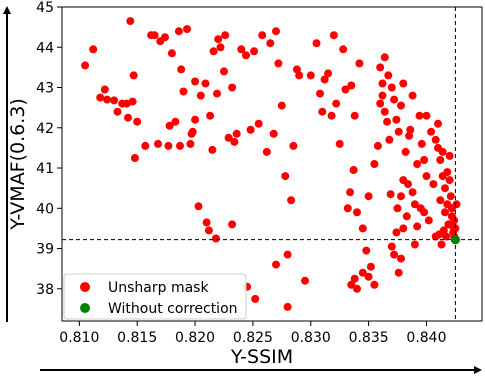  I want to click on y-tick-label: 42, so click(45, 129).